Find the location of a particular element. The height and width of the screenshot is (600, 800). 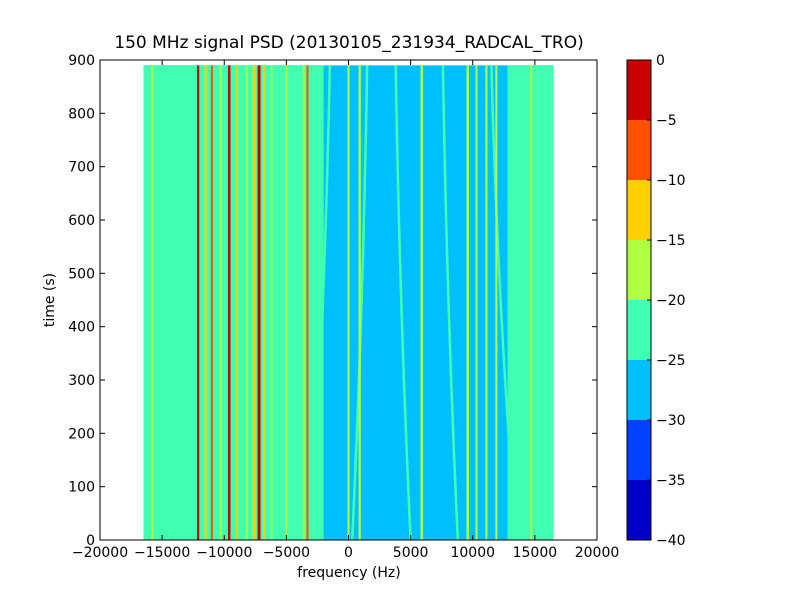

colorbar-tick-label: −30 is located at coordinates (671, 421).